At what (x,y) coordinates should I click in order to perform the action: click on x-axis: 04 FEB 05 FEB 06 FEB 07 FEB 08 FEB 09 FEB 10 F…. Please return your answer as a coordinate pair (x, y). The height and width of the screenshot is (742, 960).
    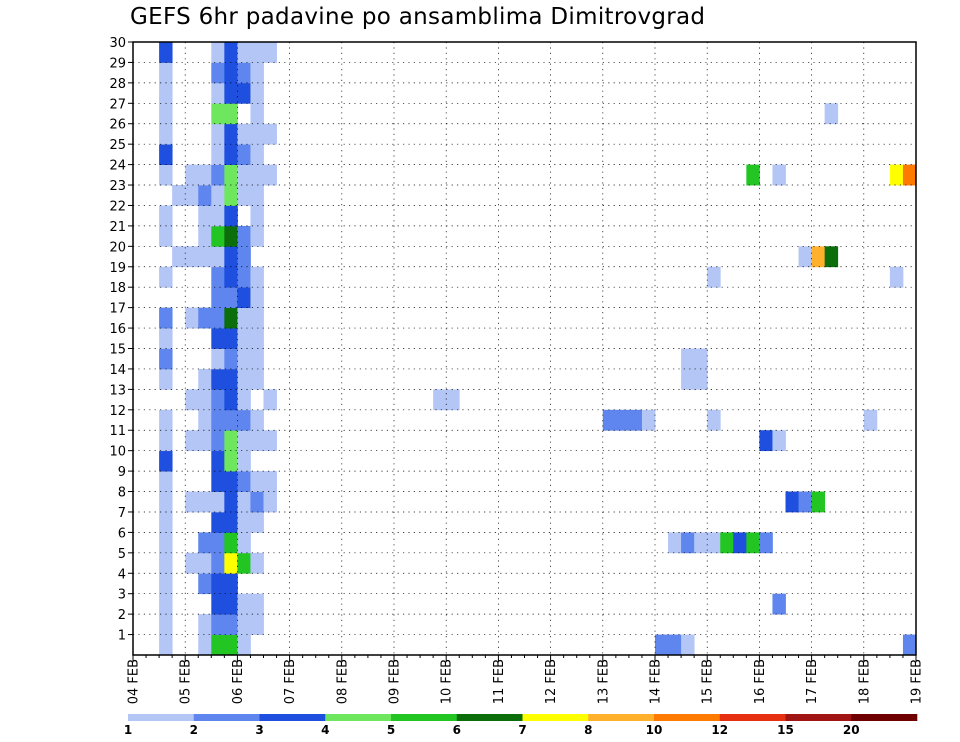
    Looking at the image, I should click on (526, 679).